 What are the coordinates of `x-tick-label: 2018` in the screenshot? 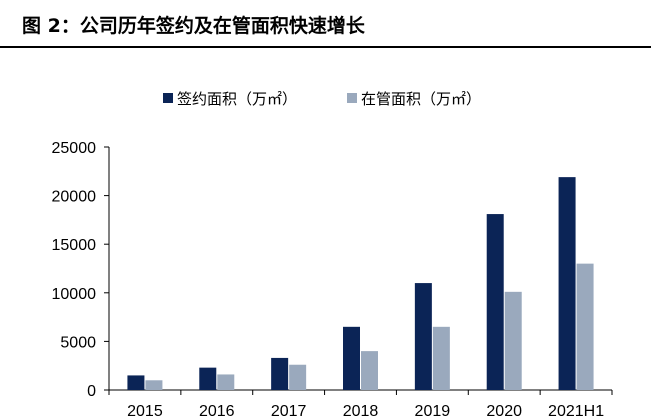 It's located at (361, 410).